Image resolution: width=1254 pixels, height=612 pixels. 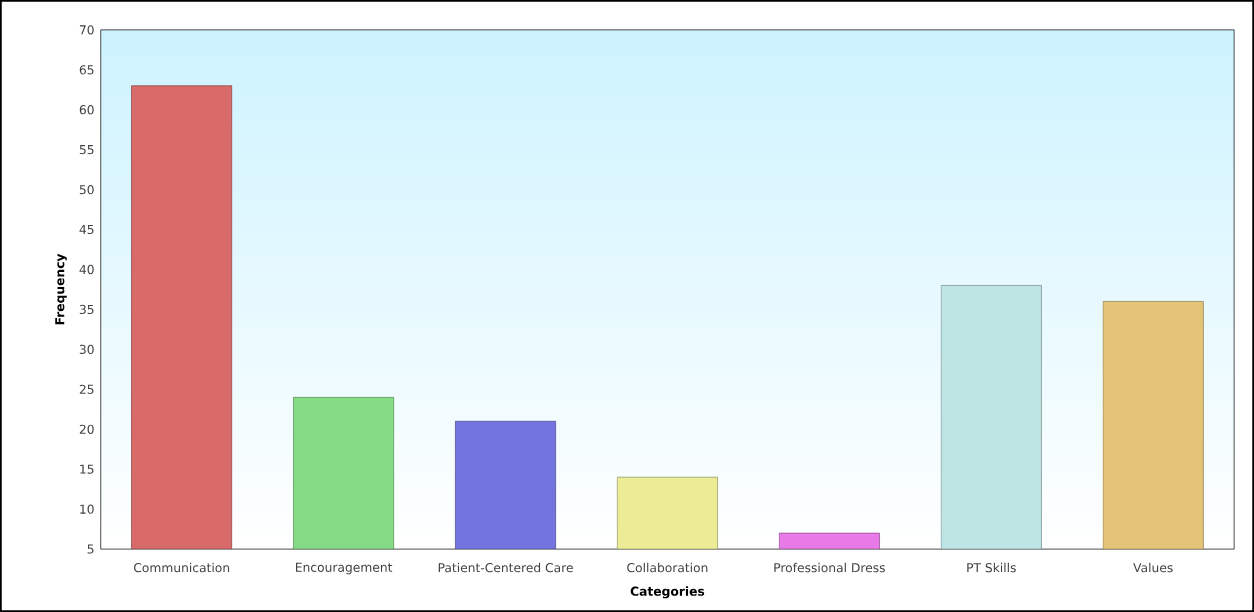 What do you see at coordinates (86, 110) in the screenshot?
I see `y-tick-label: 60` at bounding box center [86, 110].